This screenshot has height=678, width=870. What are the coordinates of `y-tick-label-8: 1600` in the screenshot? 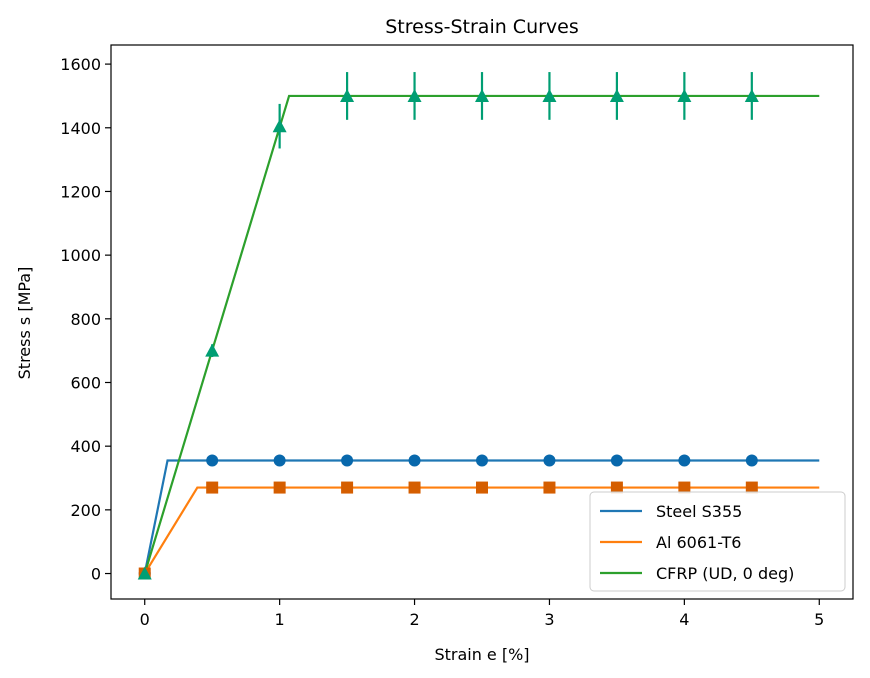 It's located at (80, 64).